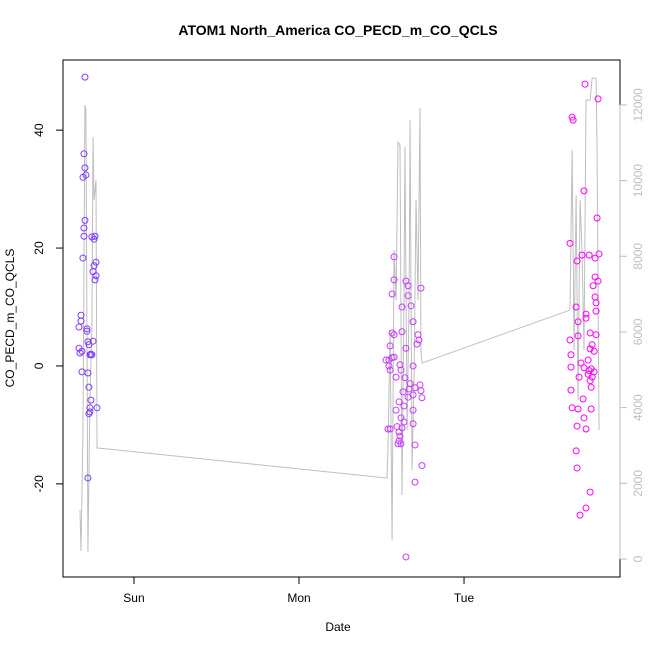  Describe the element at coordinates (298, 598) in the screenshot. I see `x-tick-label: Mon` at that location.